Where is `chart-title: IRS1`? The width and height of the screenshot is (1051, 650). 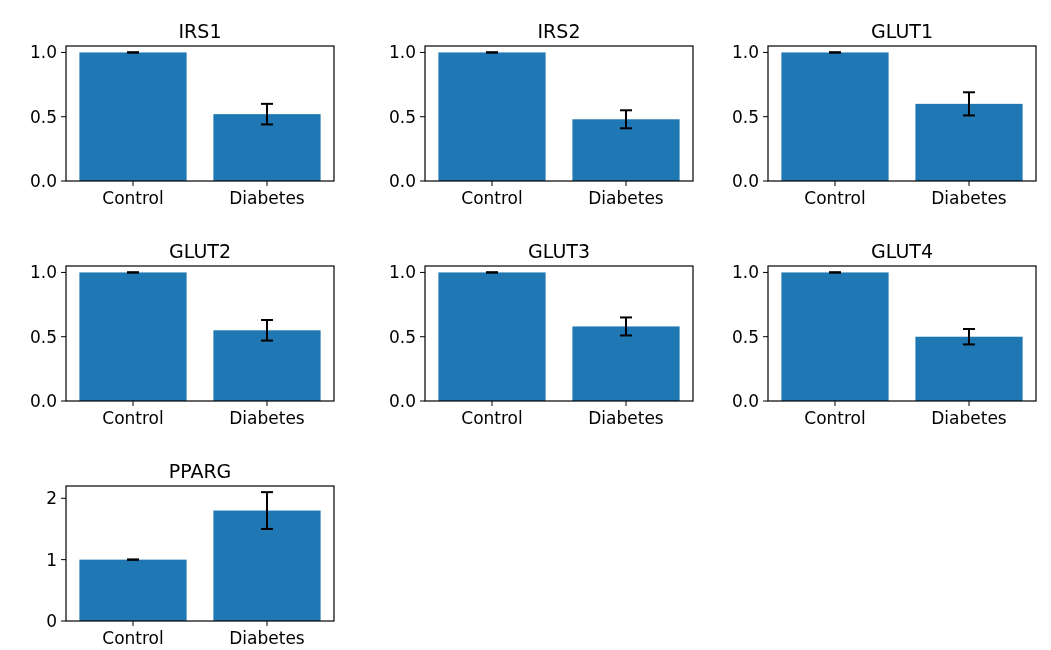
chart-title: IRS1 is located at coordinates (200, 31).